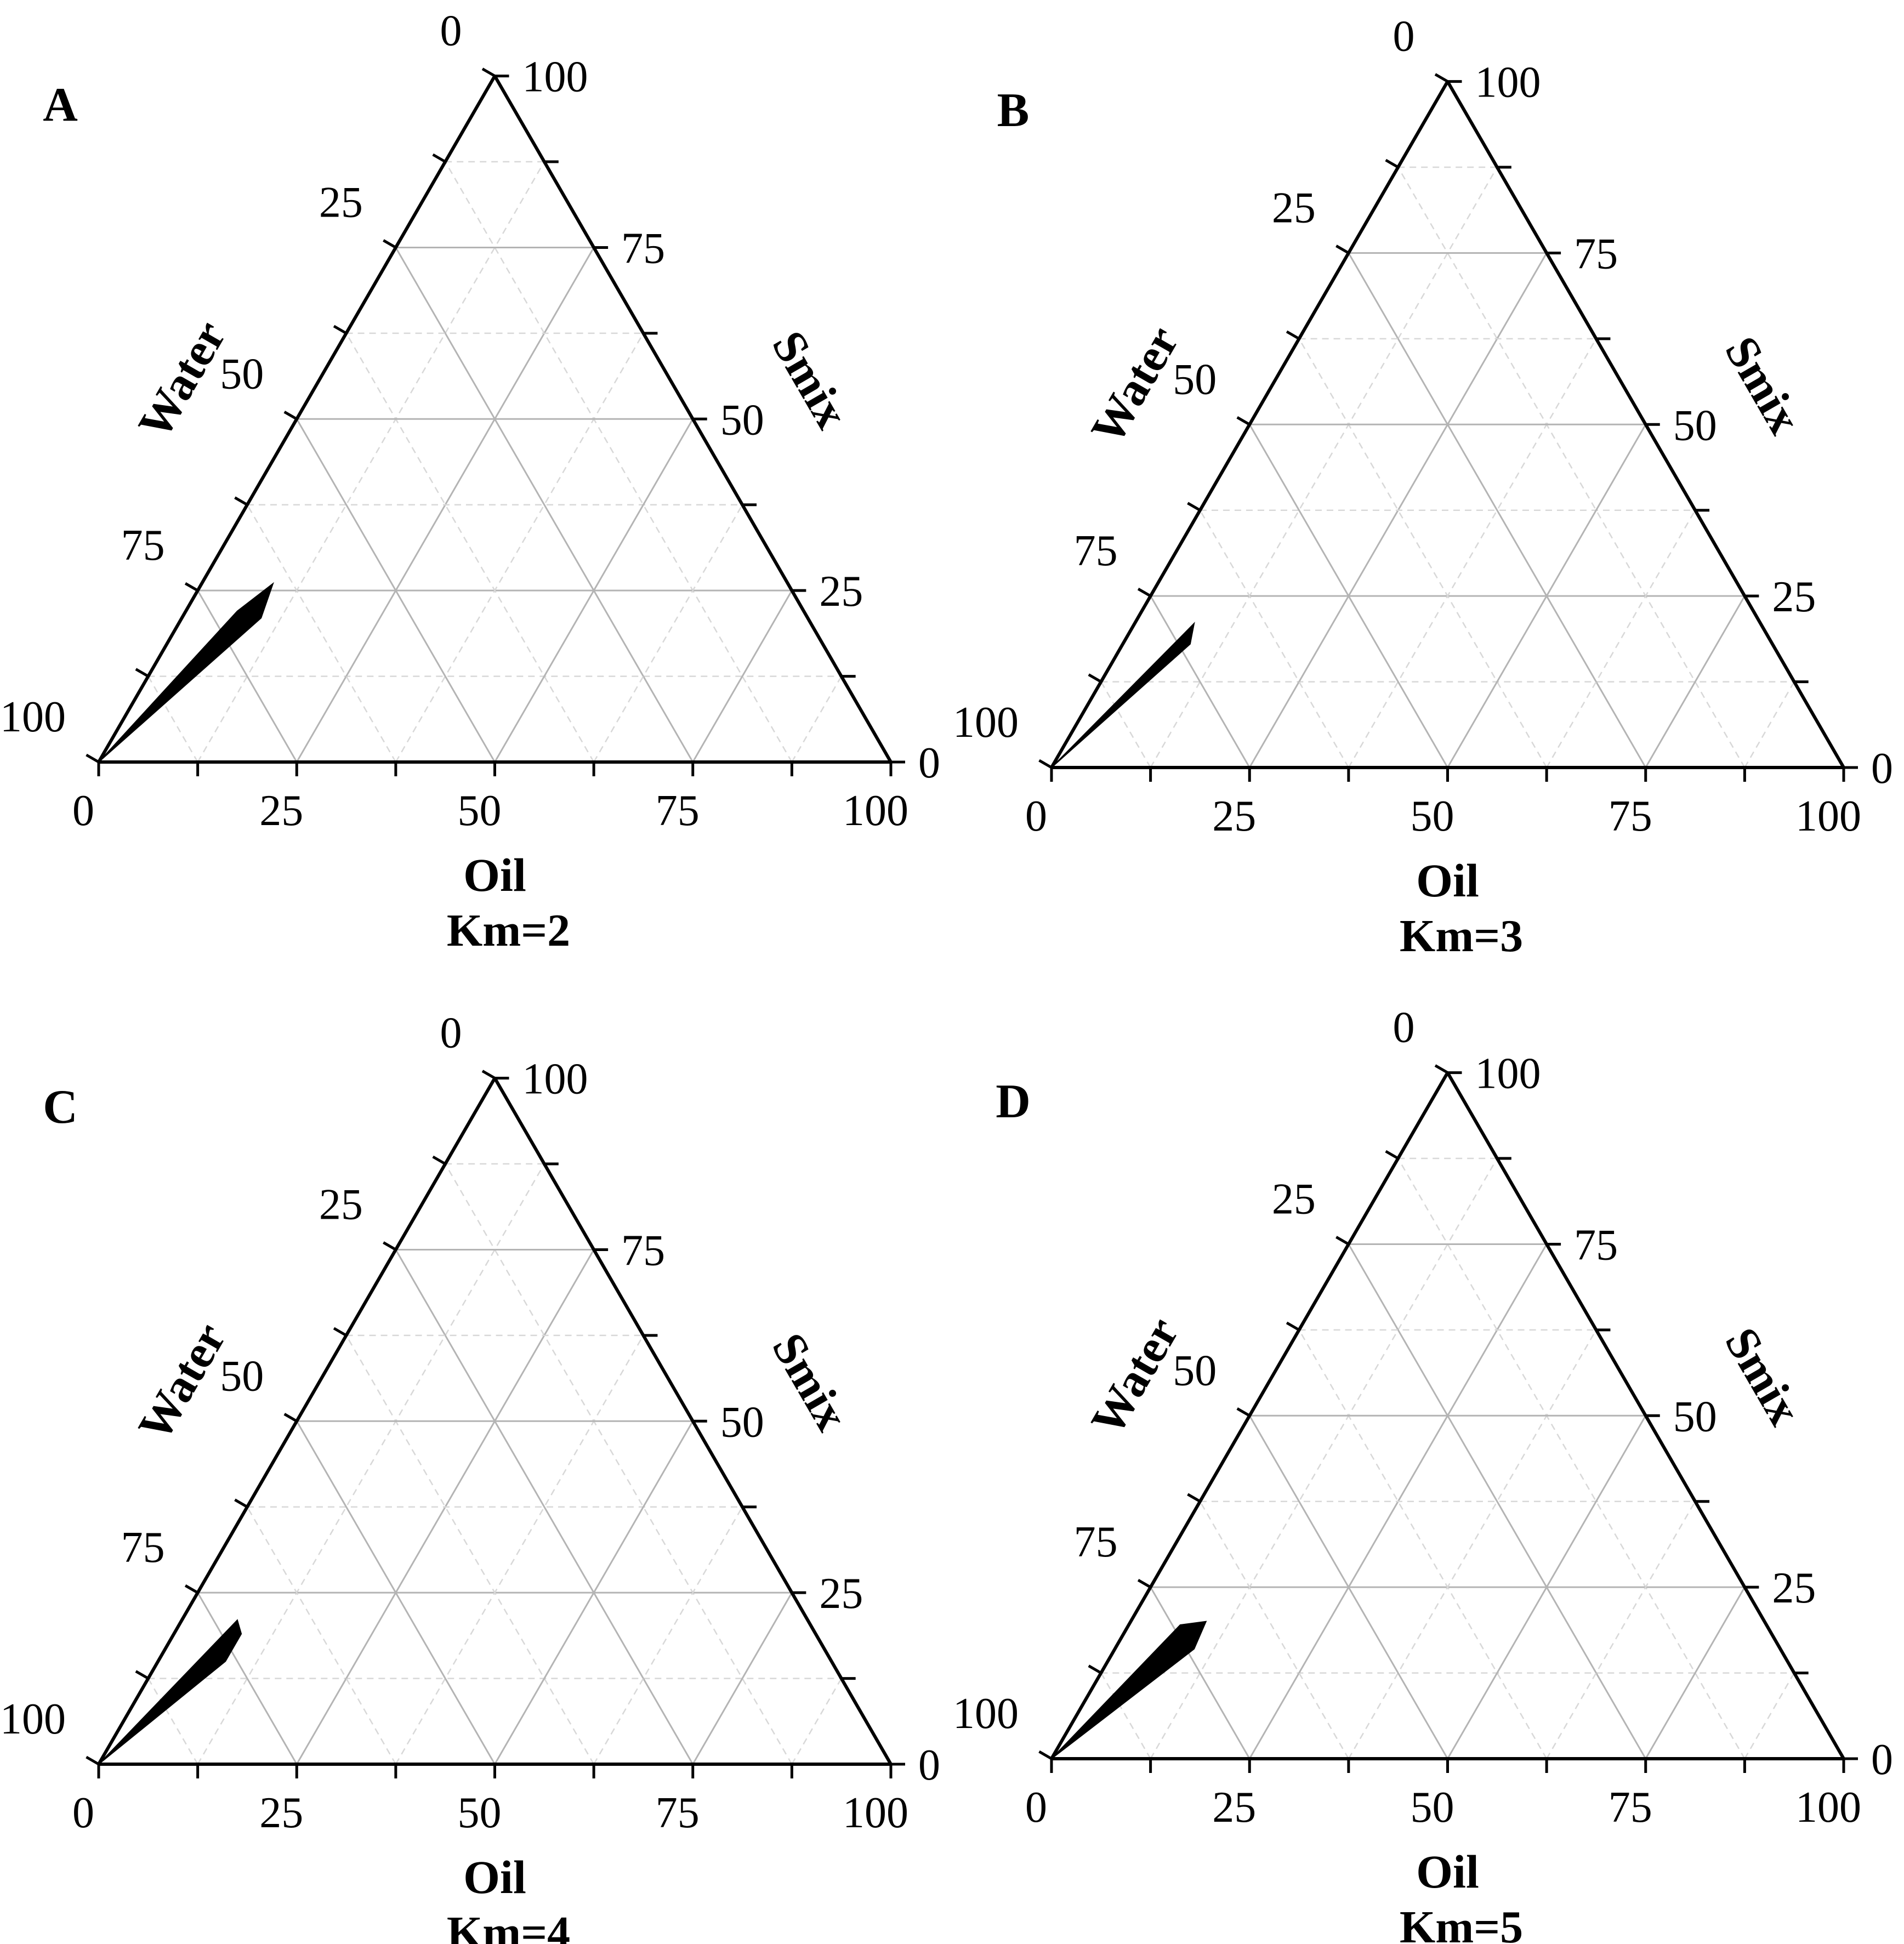 The width and height of the screenshot is (1904, 1944). I want to click on microemulsion-region, so click(186, 672).